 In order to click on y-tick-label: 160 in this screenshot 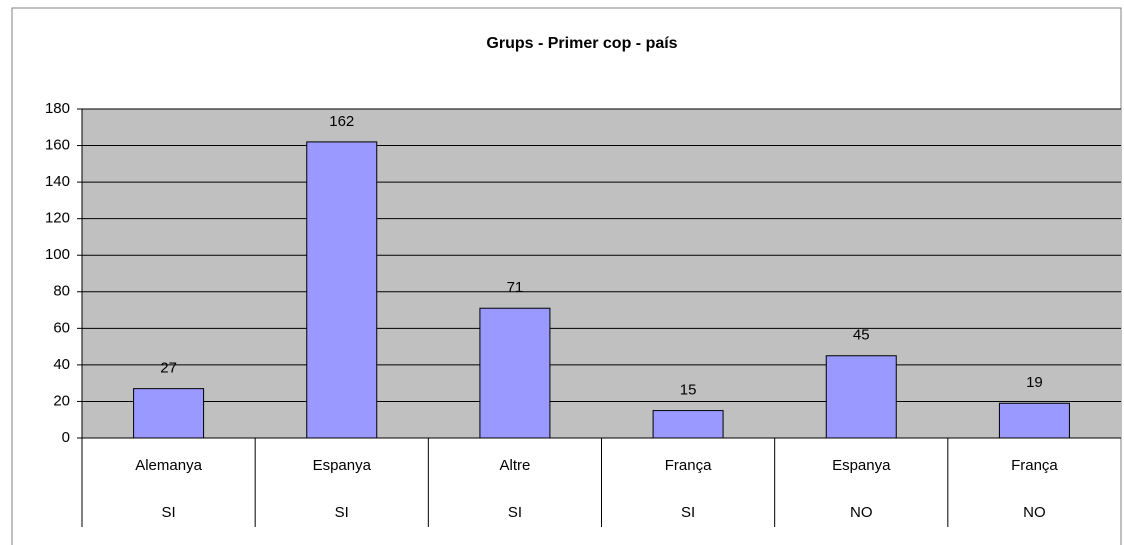, I will do `click(57, 145)`.